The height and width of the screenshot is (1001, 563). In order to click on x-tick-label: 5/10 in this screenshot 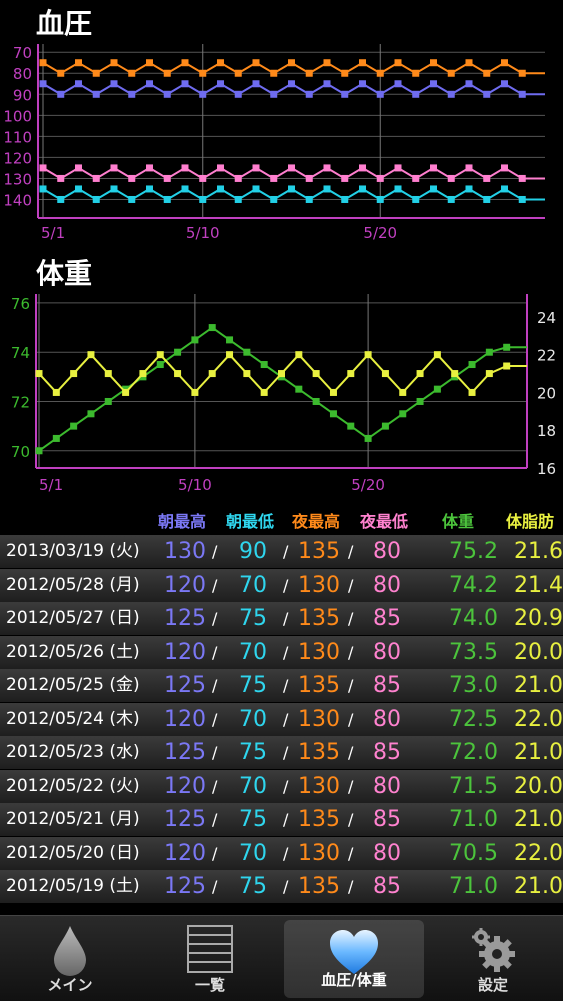, I will do `click(203, 233)`.